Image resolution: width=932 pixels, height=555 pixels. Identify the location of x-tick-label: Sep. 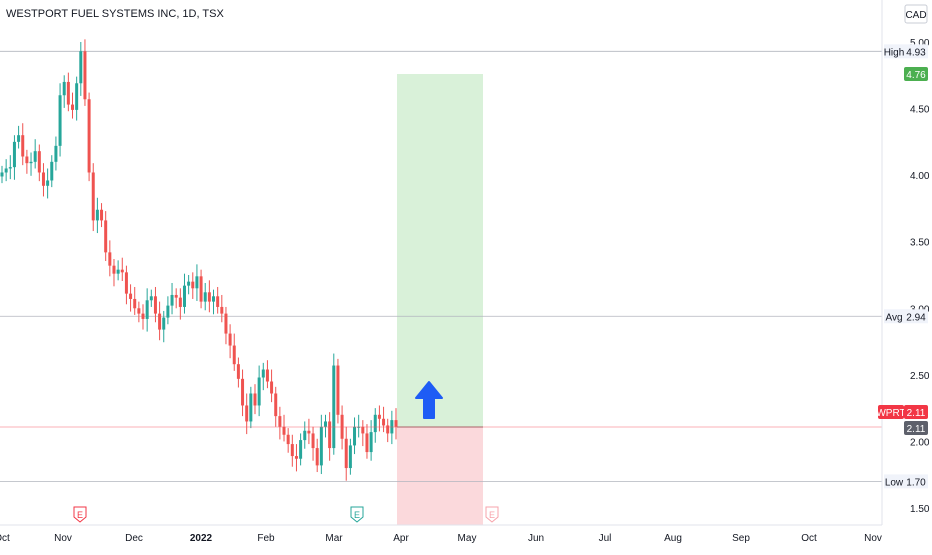
(741, 538).